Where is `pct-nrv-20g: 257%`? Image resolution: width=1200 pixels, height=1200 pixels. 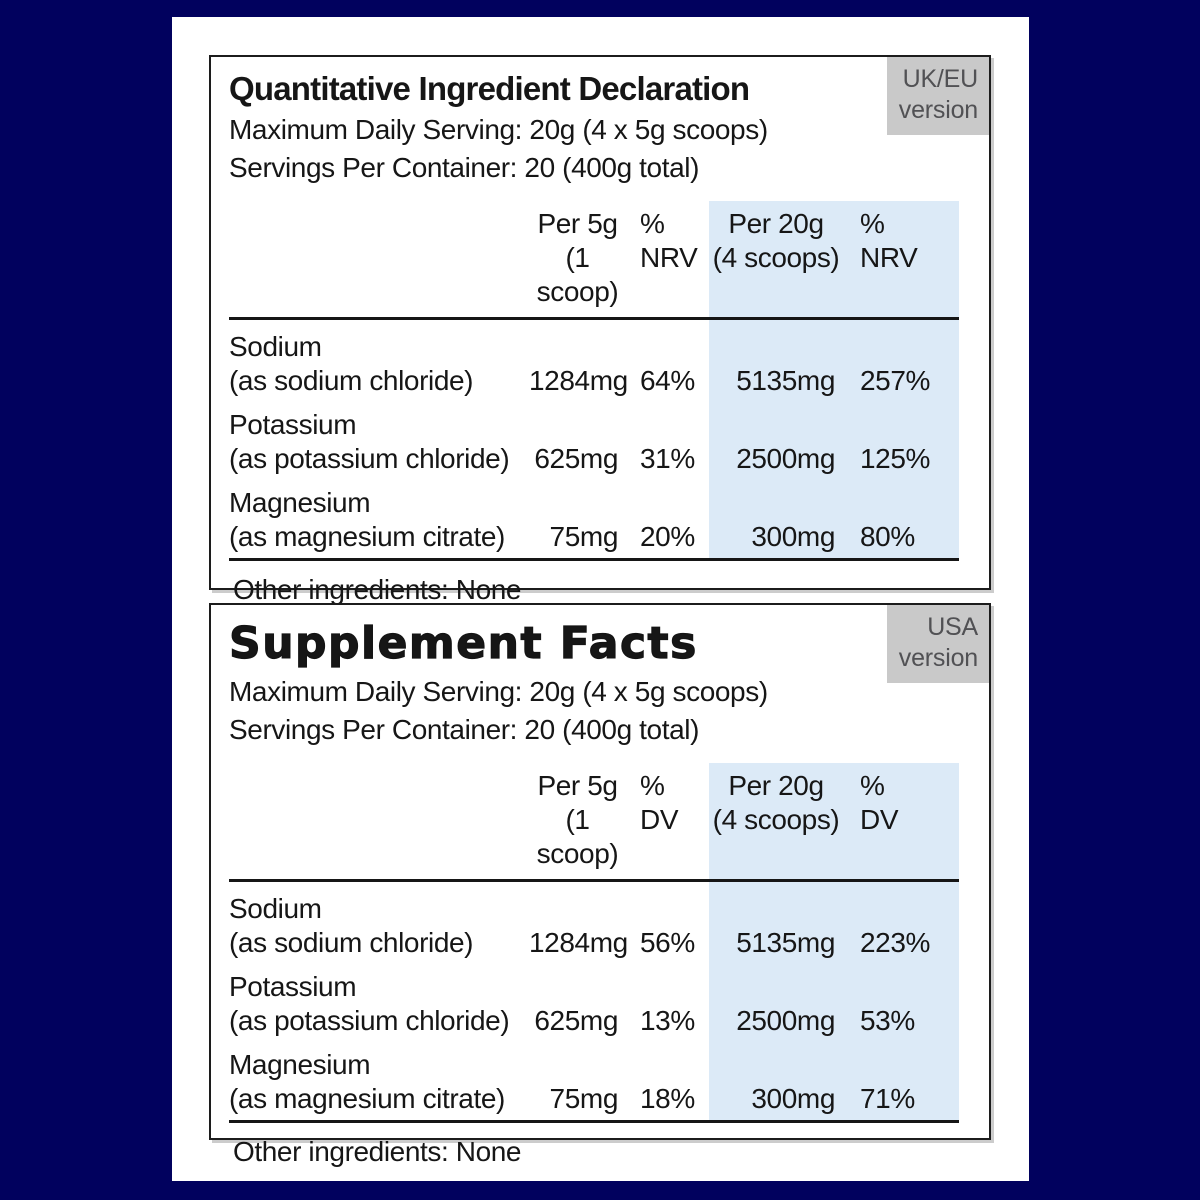
pct-nrv-20g: 257% is located at coordinates (895, 380).